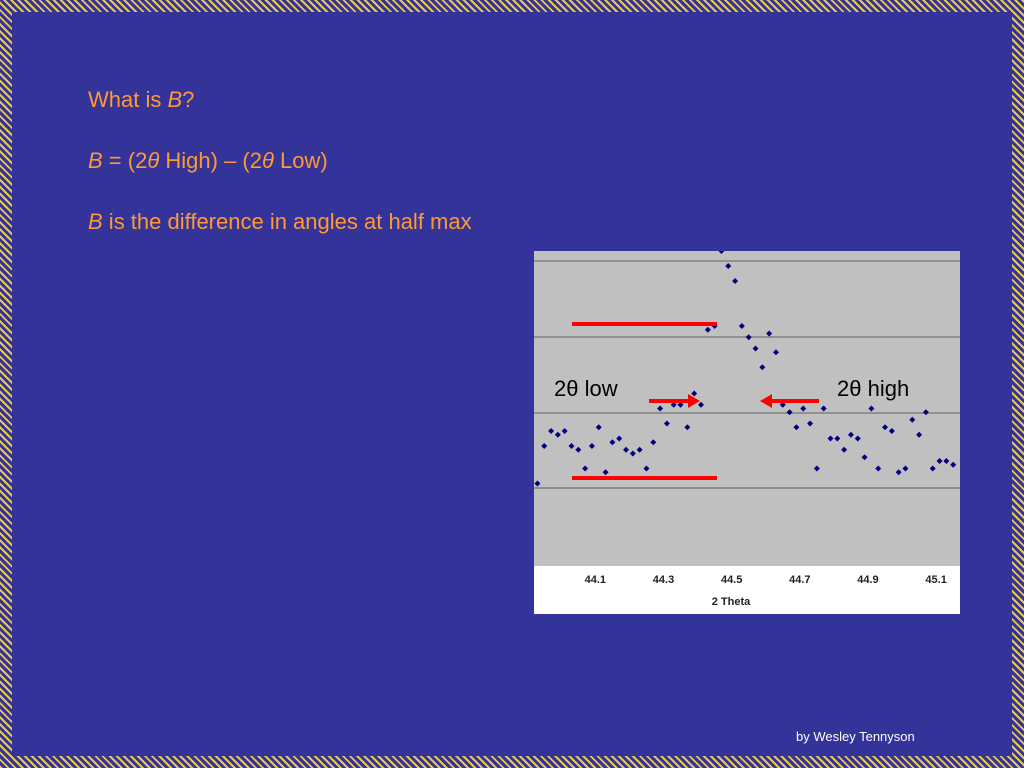  I want to click on equation-theta-1: θ, so click(153, 160).